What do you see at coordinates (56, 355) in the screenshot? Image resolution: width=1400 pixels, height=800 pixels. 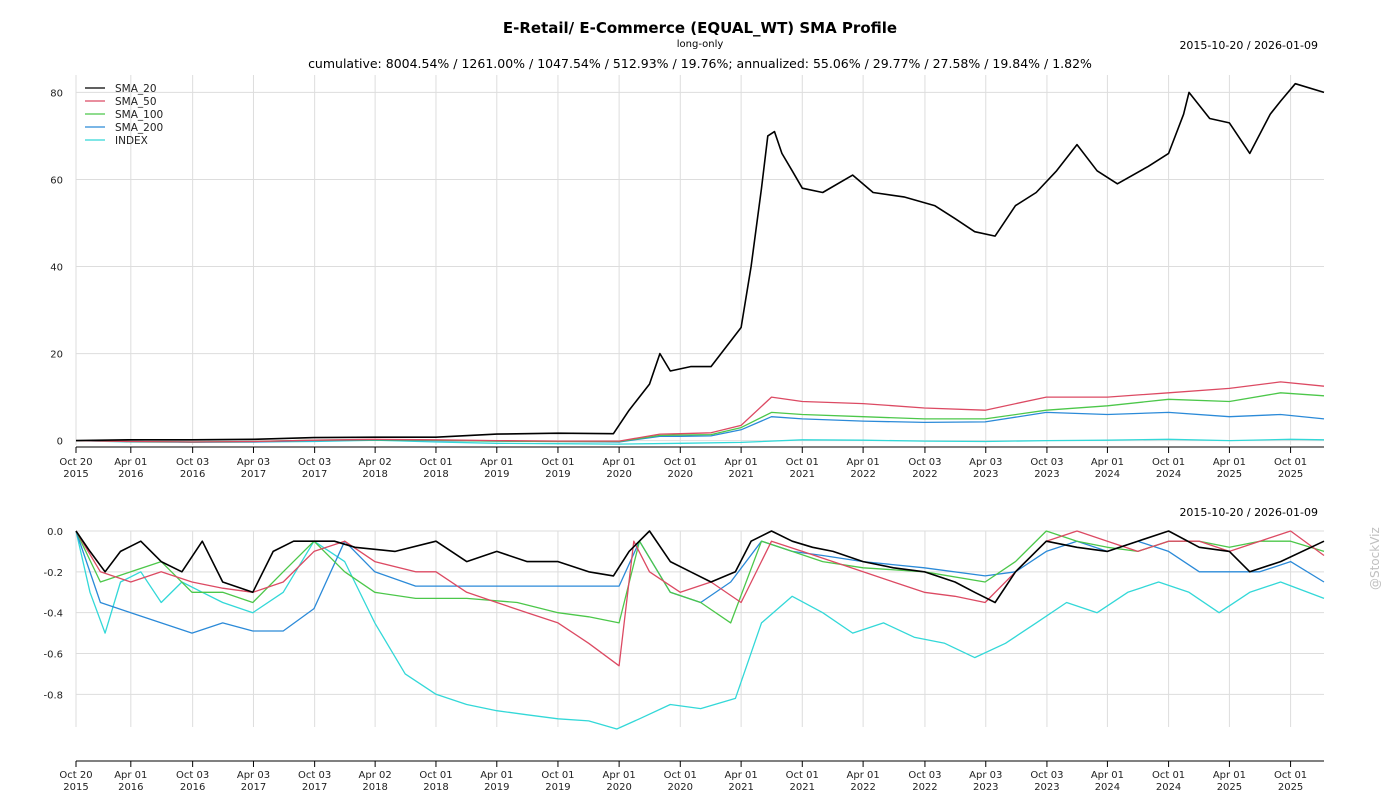 I see `top-ytick-label: 20` at bounding box center [56, 355].